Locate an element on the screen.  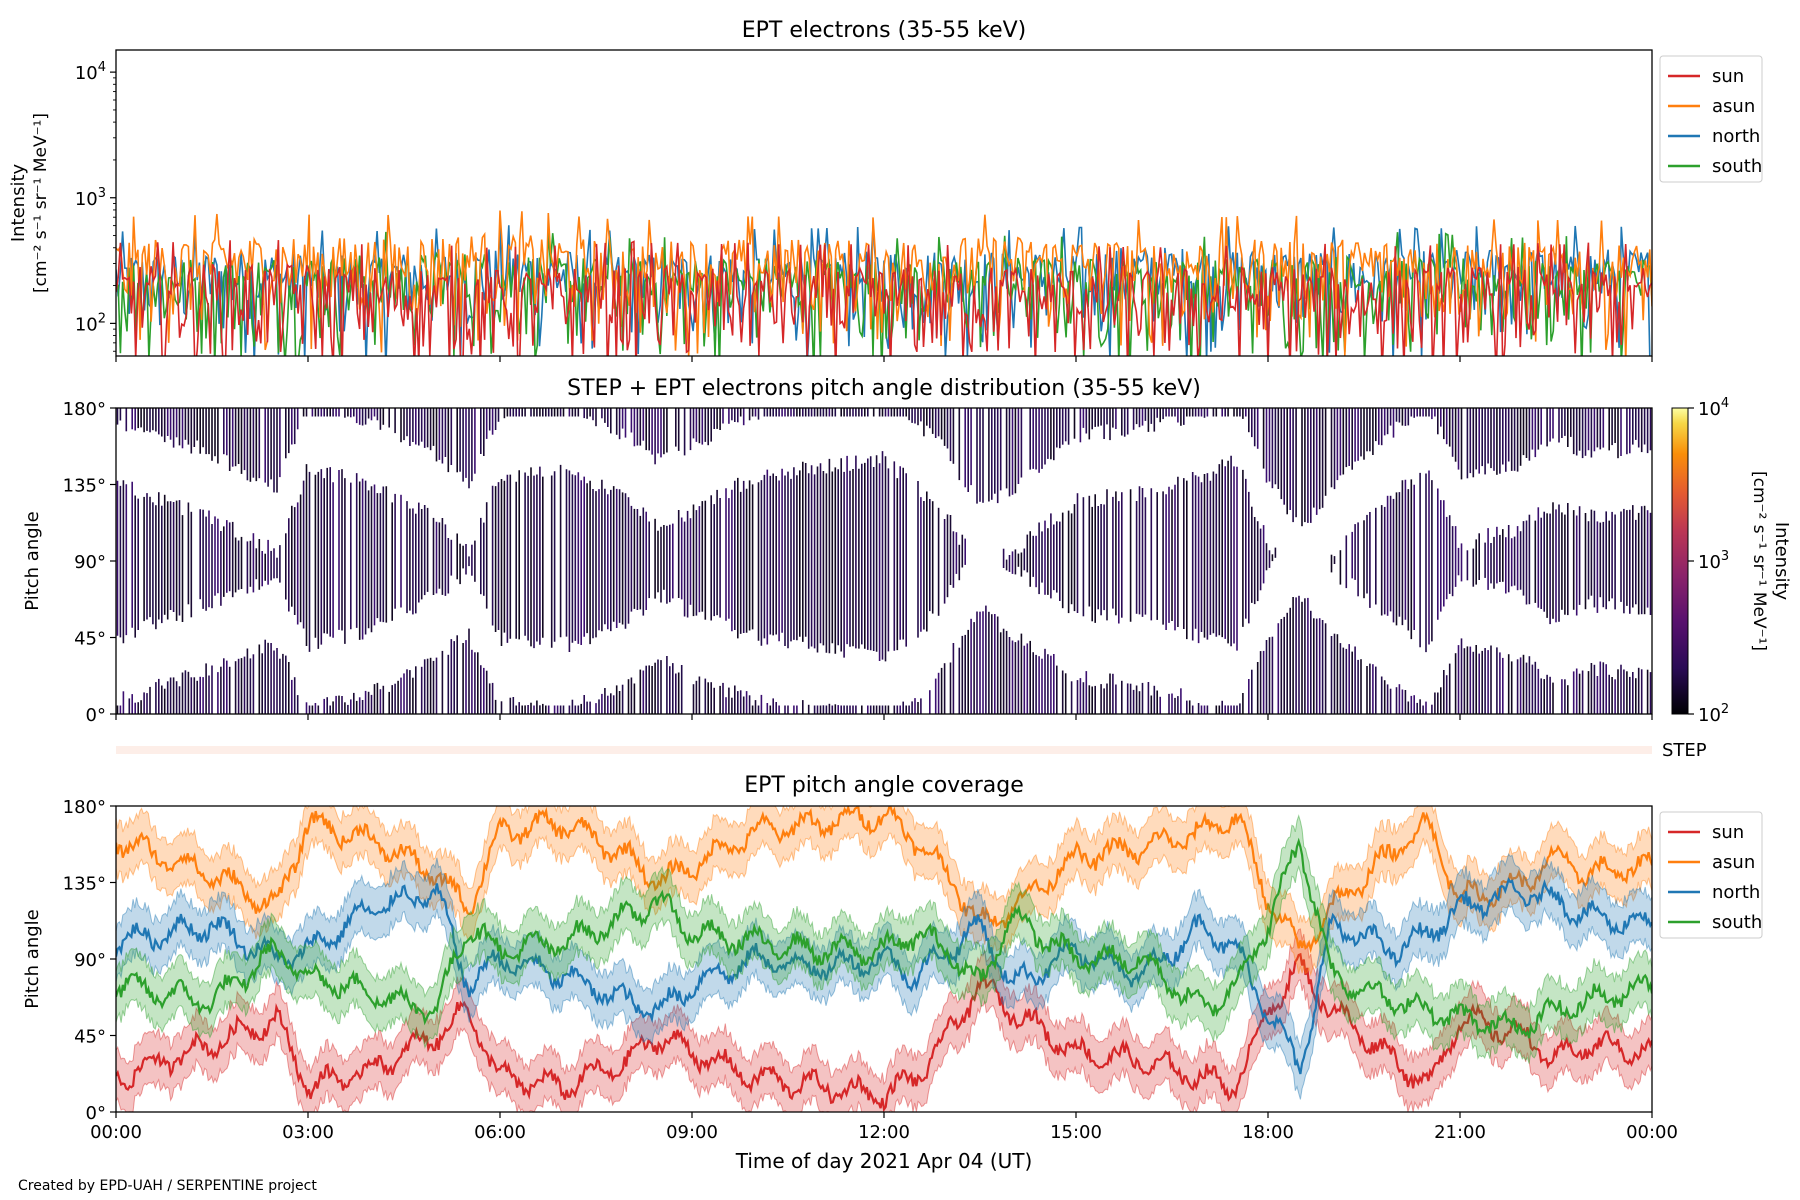
colorbar is located at coordinates (1680, 561).